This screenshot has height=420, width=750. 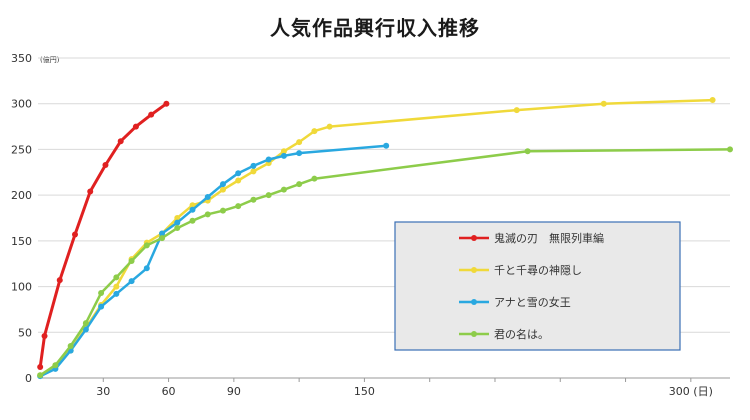 What do you see at coordinates (375, 28) in the screenshot?
I see `chart-title: 人気作品興行収入推移` at bounding box center [375, 28].